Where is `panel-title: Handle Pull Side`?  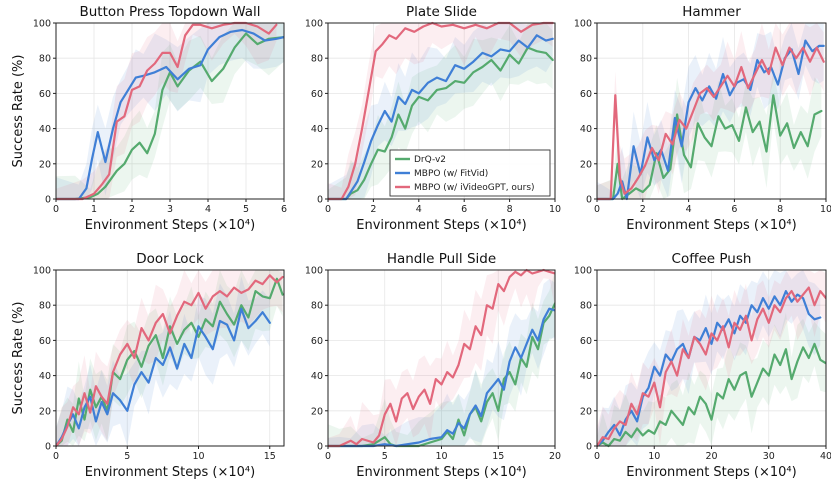
panel-title: Handle Pull Side is located at coordinates (441, 259).